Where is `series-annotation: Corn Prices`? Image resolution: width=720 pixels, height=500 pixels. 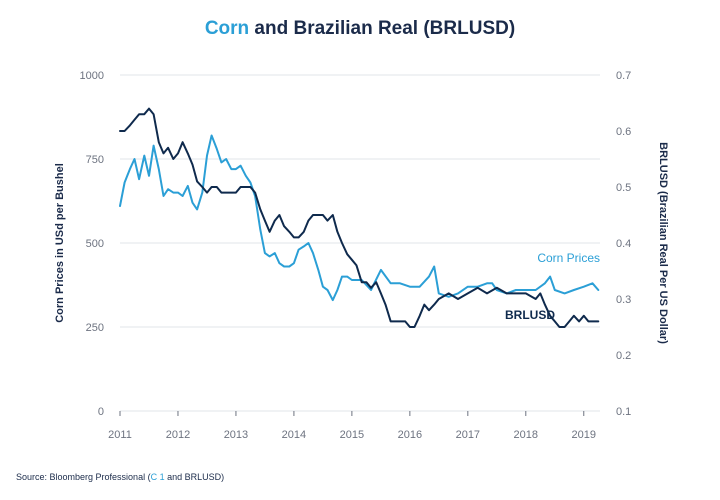 series-annotation: Corn Prices is located at coordinates (568, 258).